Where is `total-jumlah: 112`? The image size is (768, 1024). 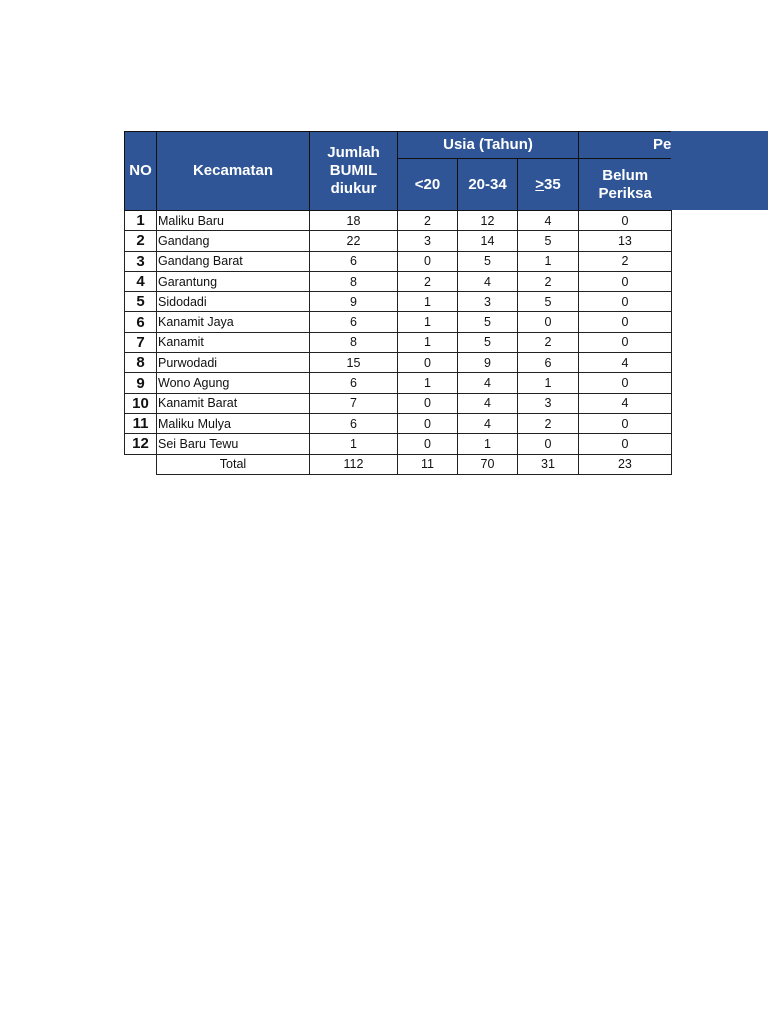 total-jumlah: 112 is located at coordinates (353, 464).